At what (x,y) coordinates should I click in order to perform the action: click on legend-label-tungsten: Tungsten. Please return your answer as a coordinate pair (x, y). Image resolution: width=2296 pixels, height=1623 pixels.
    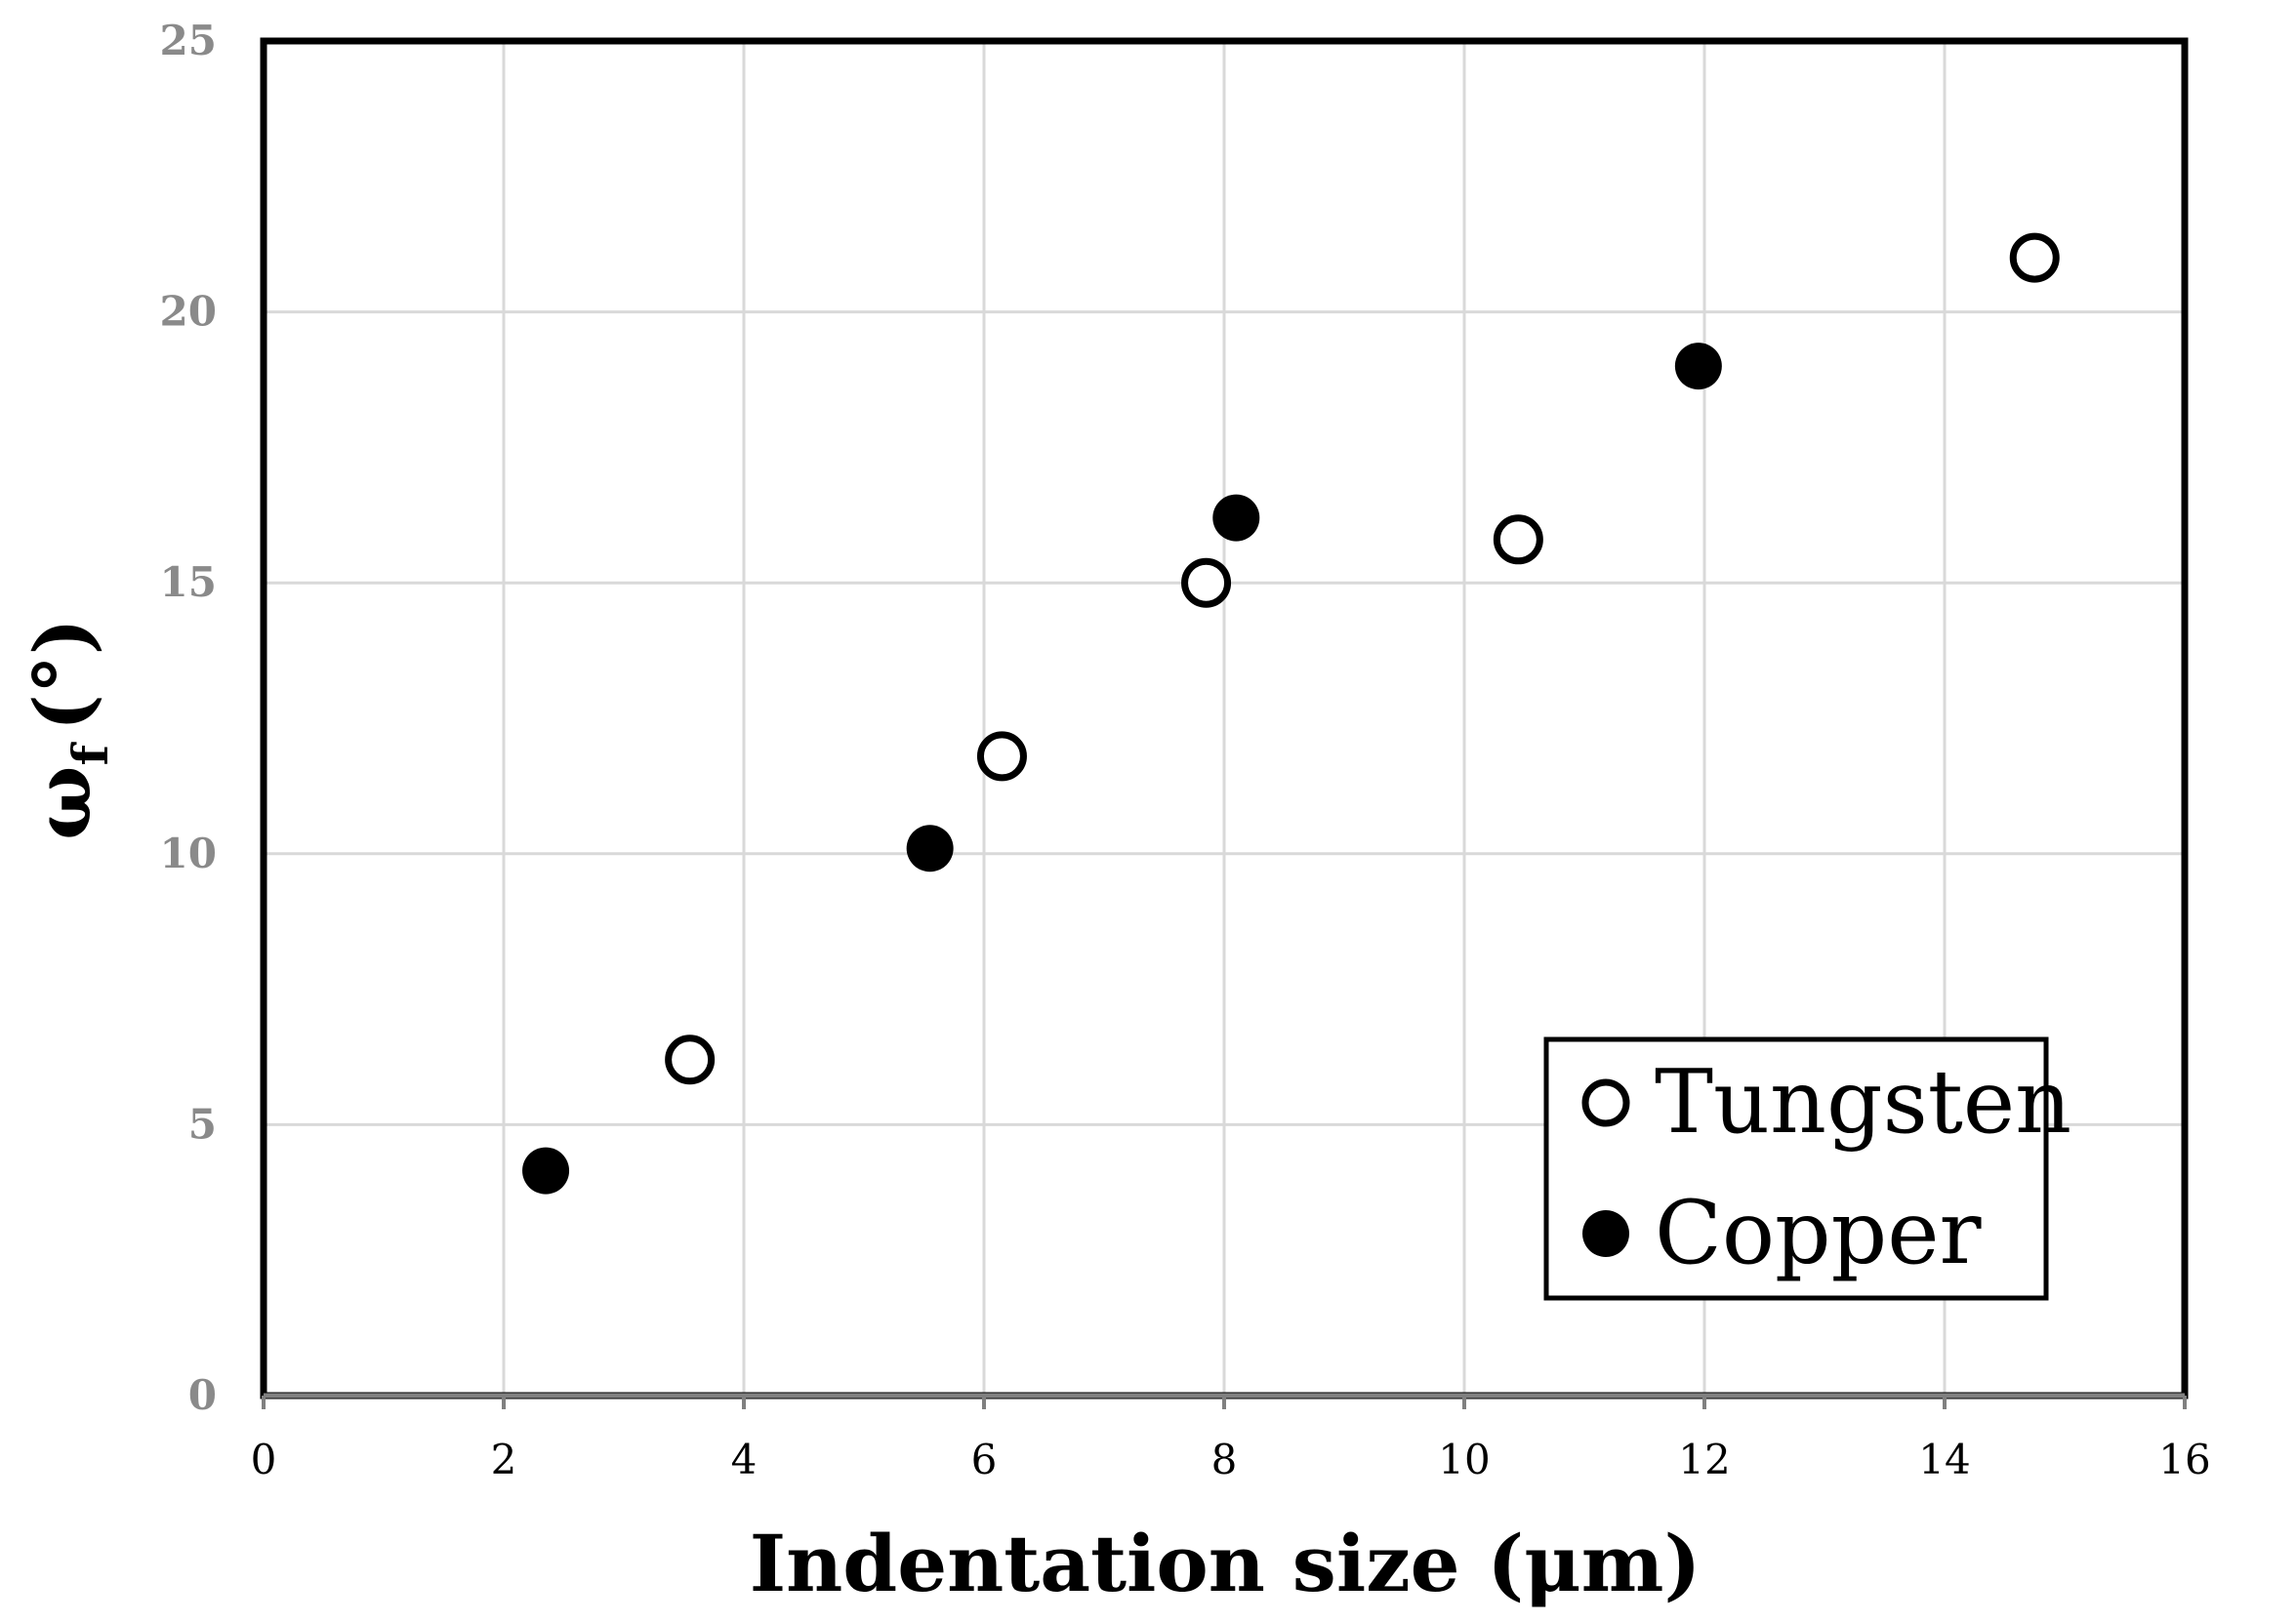
    Looking at the image, I should click on (1863, 1102).